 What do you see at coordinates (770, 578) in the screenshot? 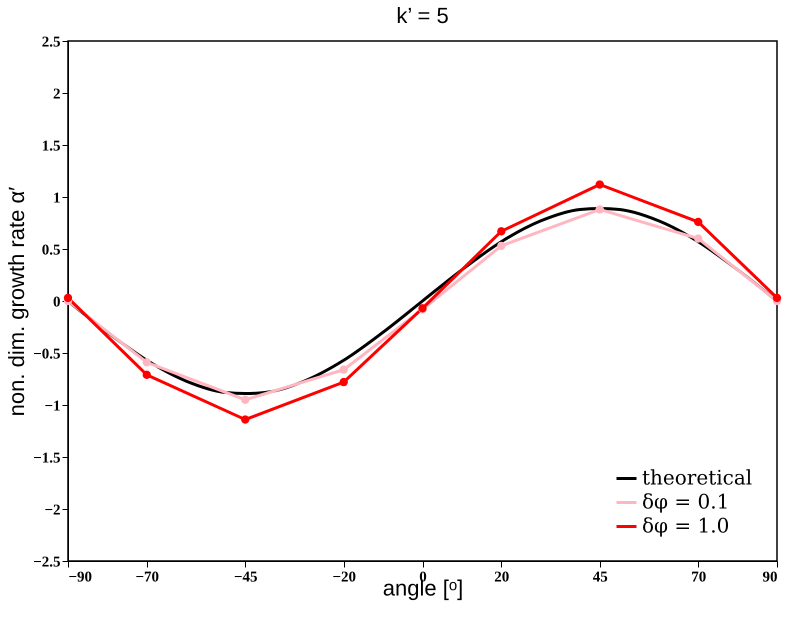
I see `x-tick-label: 90` at bounding box center [770, 578].